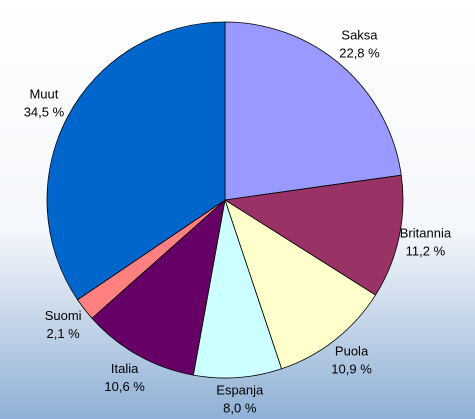 This screenshot has width=475, height=419. I want to click on value-label: 8,0 %, so click(240, 407).